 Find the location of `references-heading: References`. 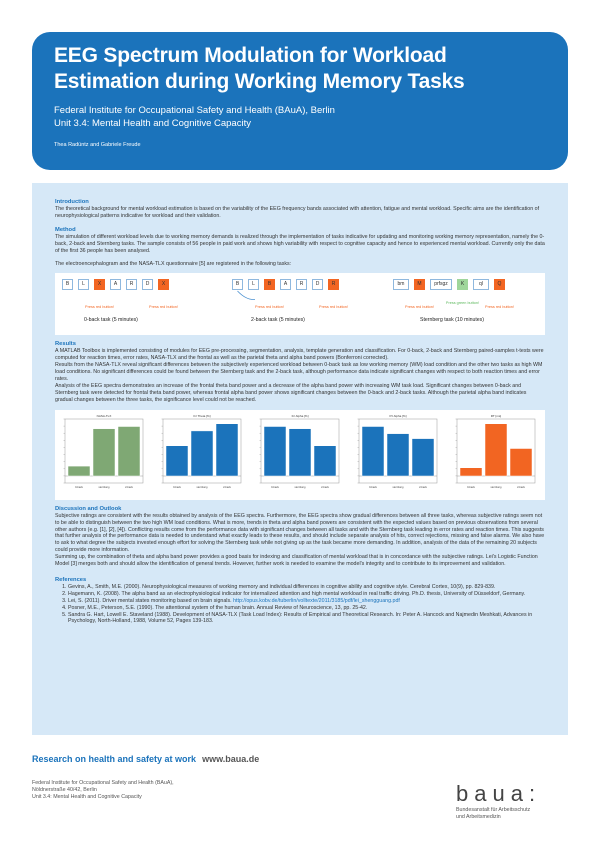

references-heading: References is located at coordinates (71, 579).